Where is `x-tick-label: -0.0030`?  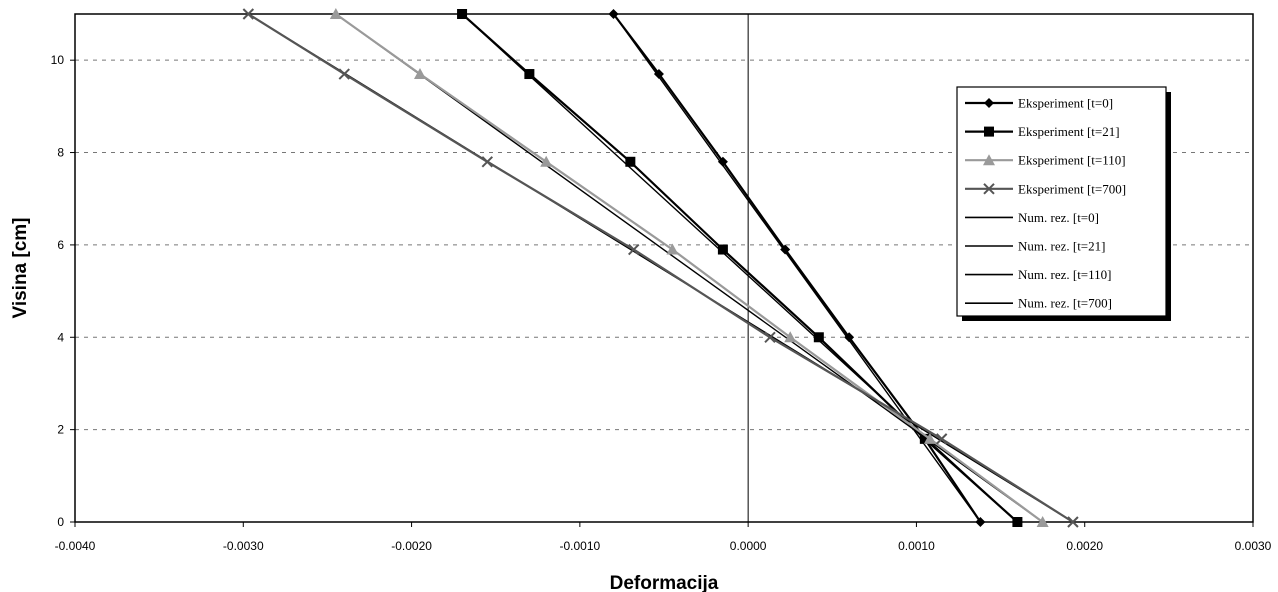
x-tick-label: -0.0030 is located at coordinates (243, 546).